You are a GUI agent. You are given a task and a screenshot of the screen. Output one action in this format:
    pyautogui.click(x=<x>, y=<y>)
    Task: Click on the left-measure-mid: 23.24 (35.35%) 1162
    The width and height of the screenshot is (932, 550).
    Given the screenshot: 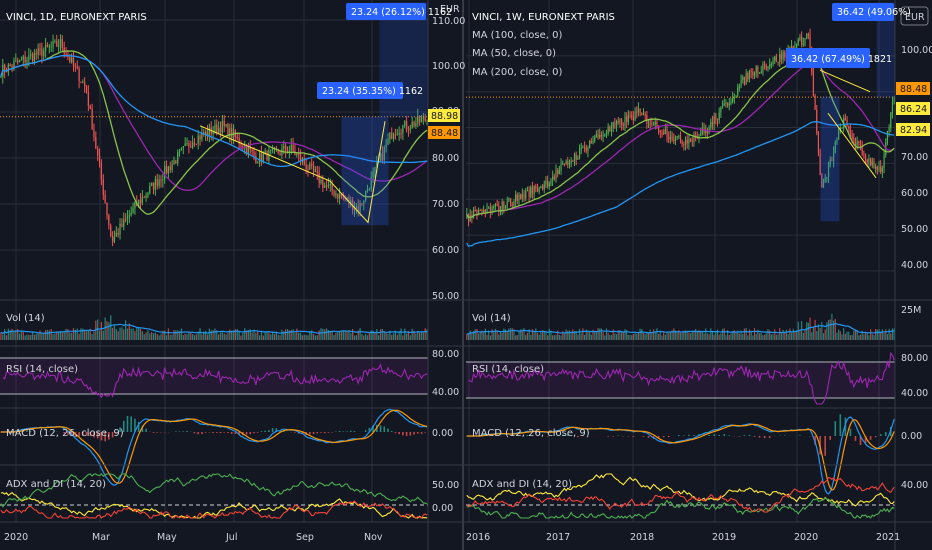 What is the action you would take?
    pyautogui.click(x=370, y=90)
    